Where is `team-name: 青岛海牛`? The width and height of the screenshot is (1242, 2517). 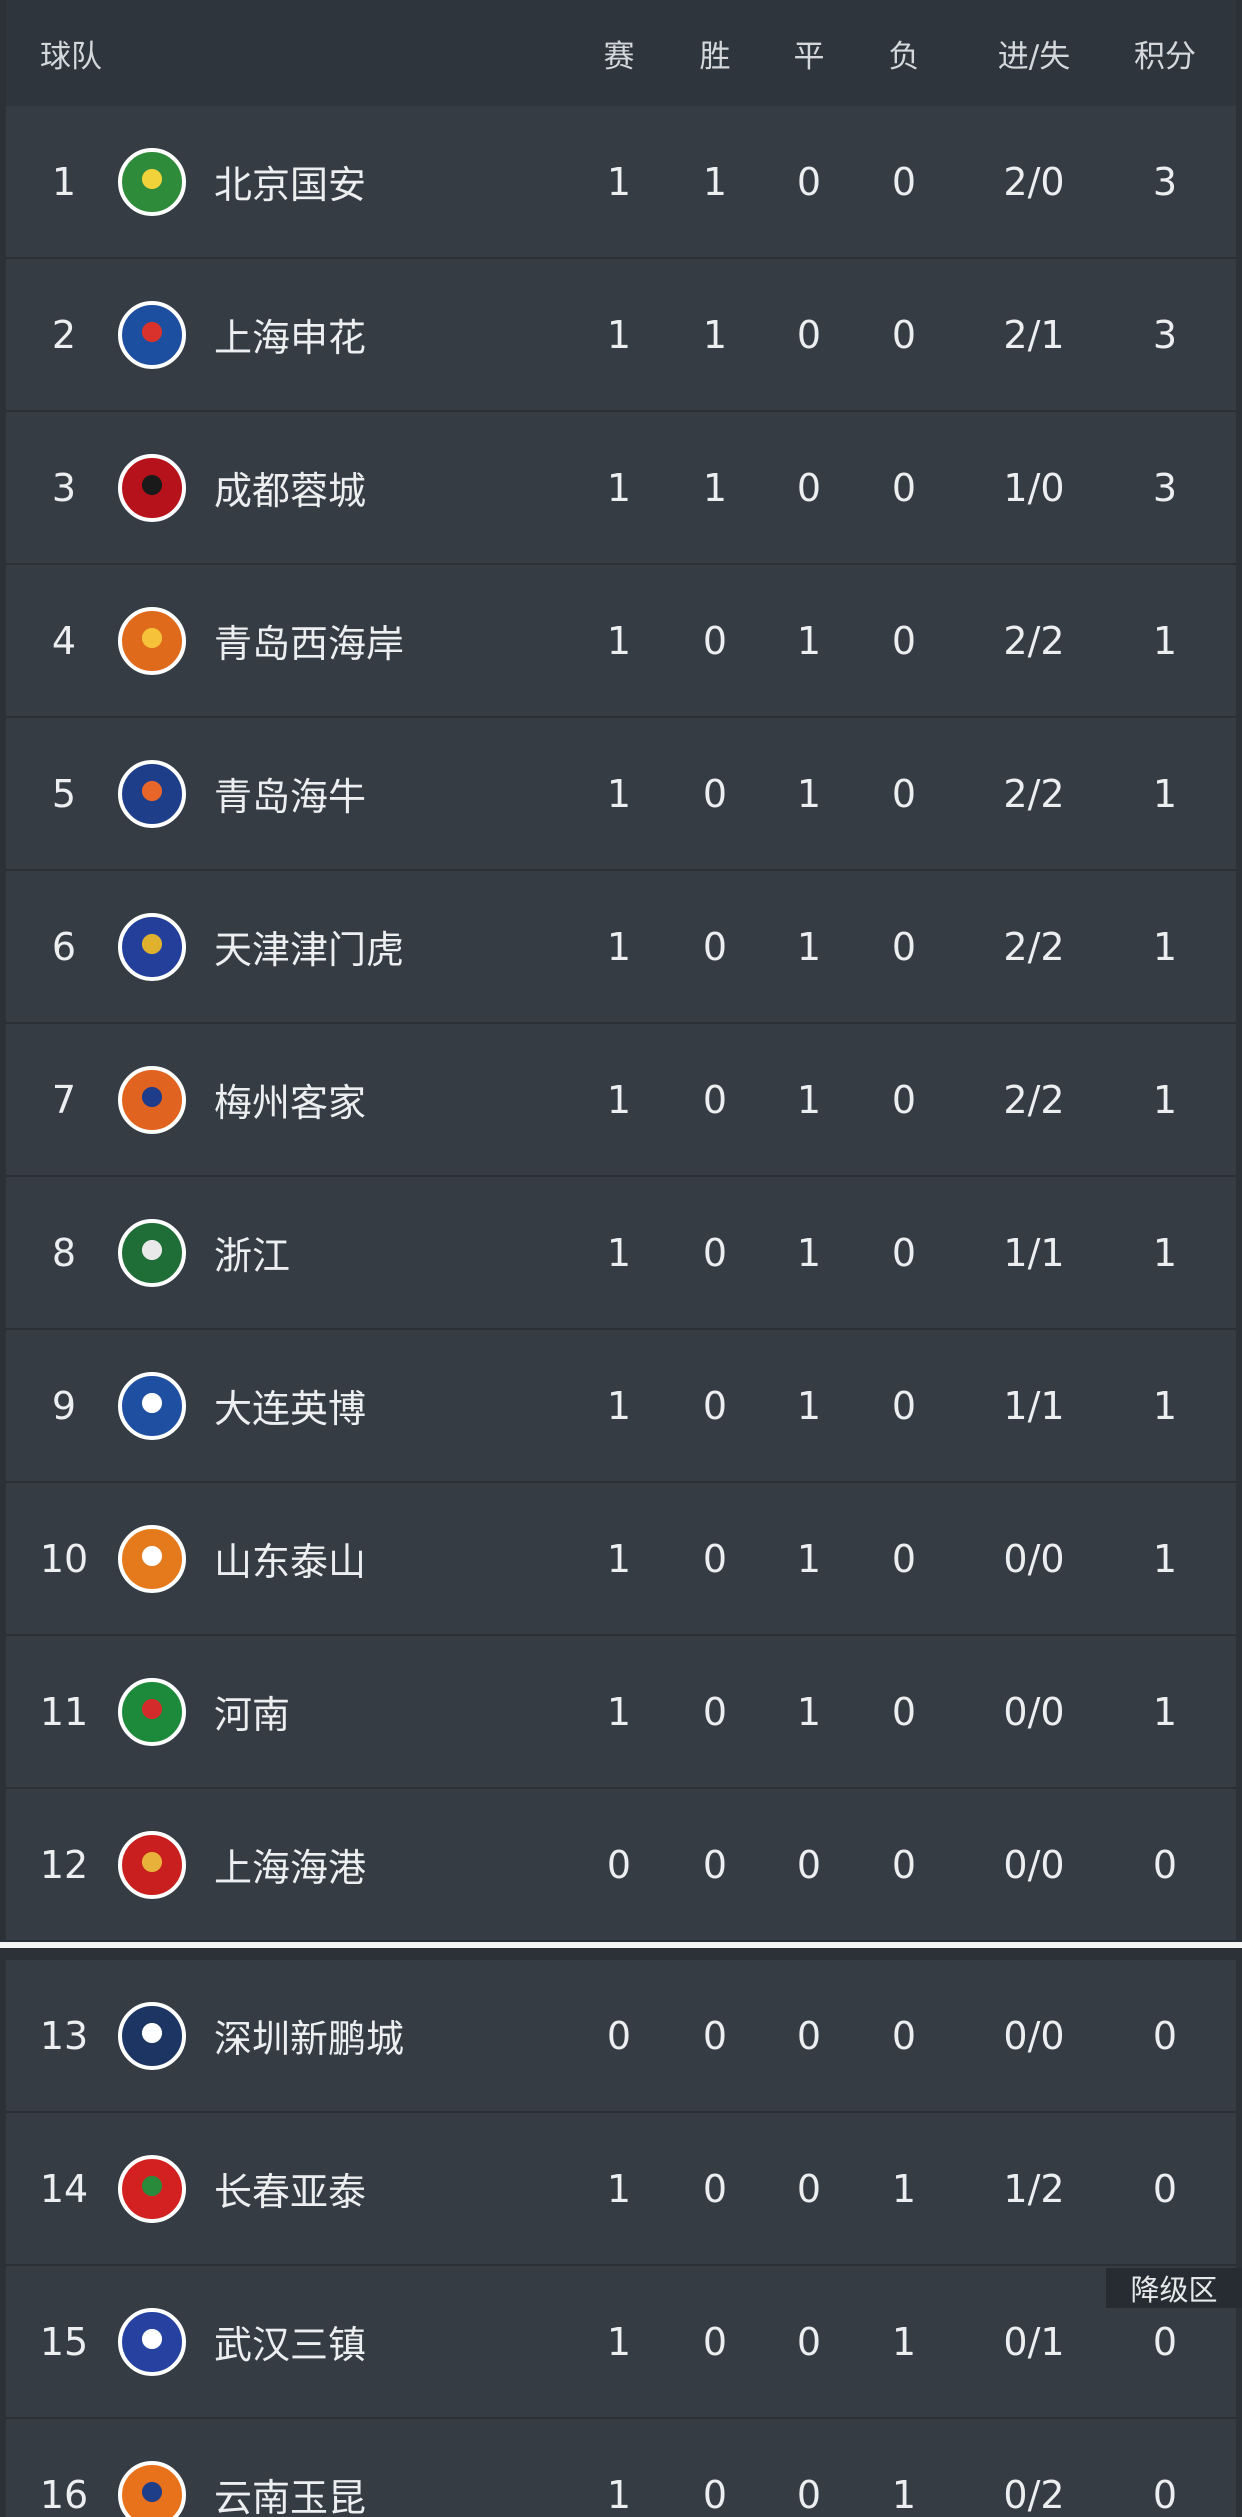 team-name: 青岛海牛 is located at coordinates (290, 797).